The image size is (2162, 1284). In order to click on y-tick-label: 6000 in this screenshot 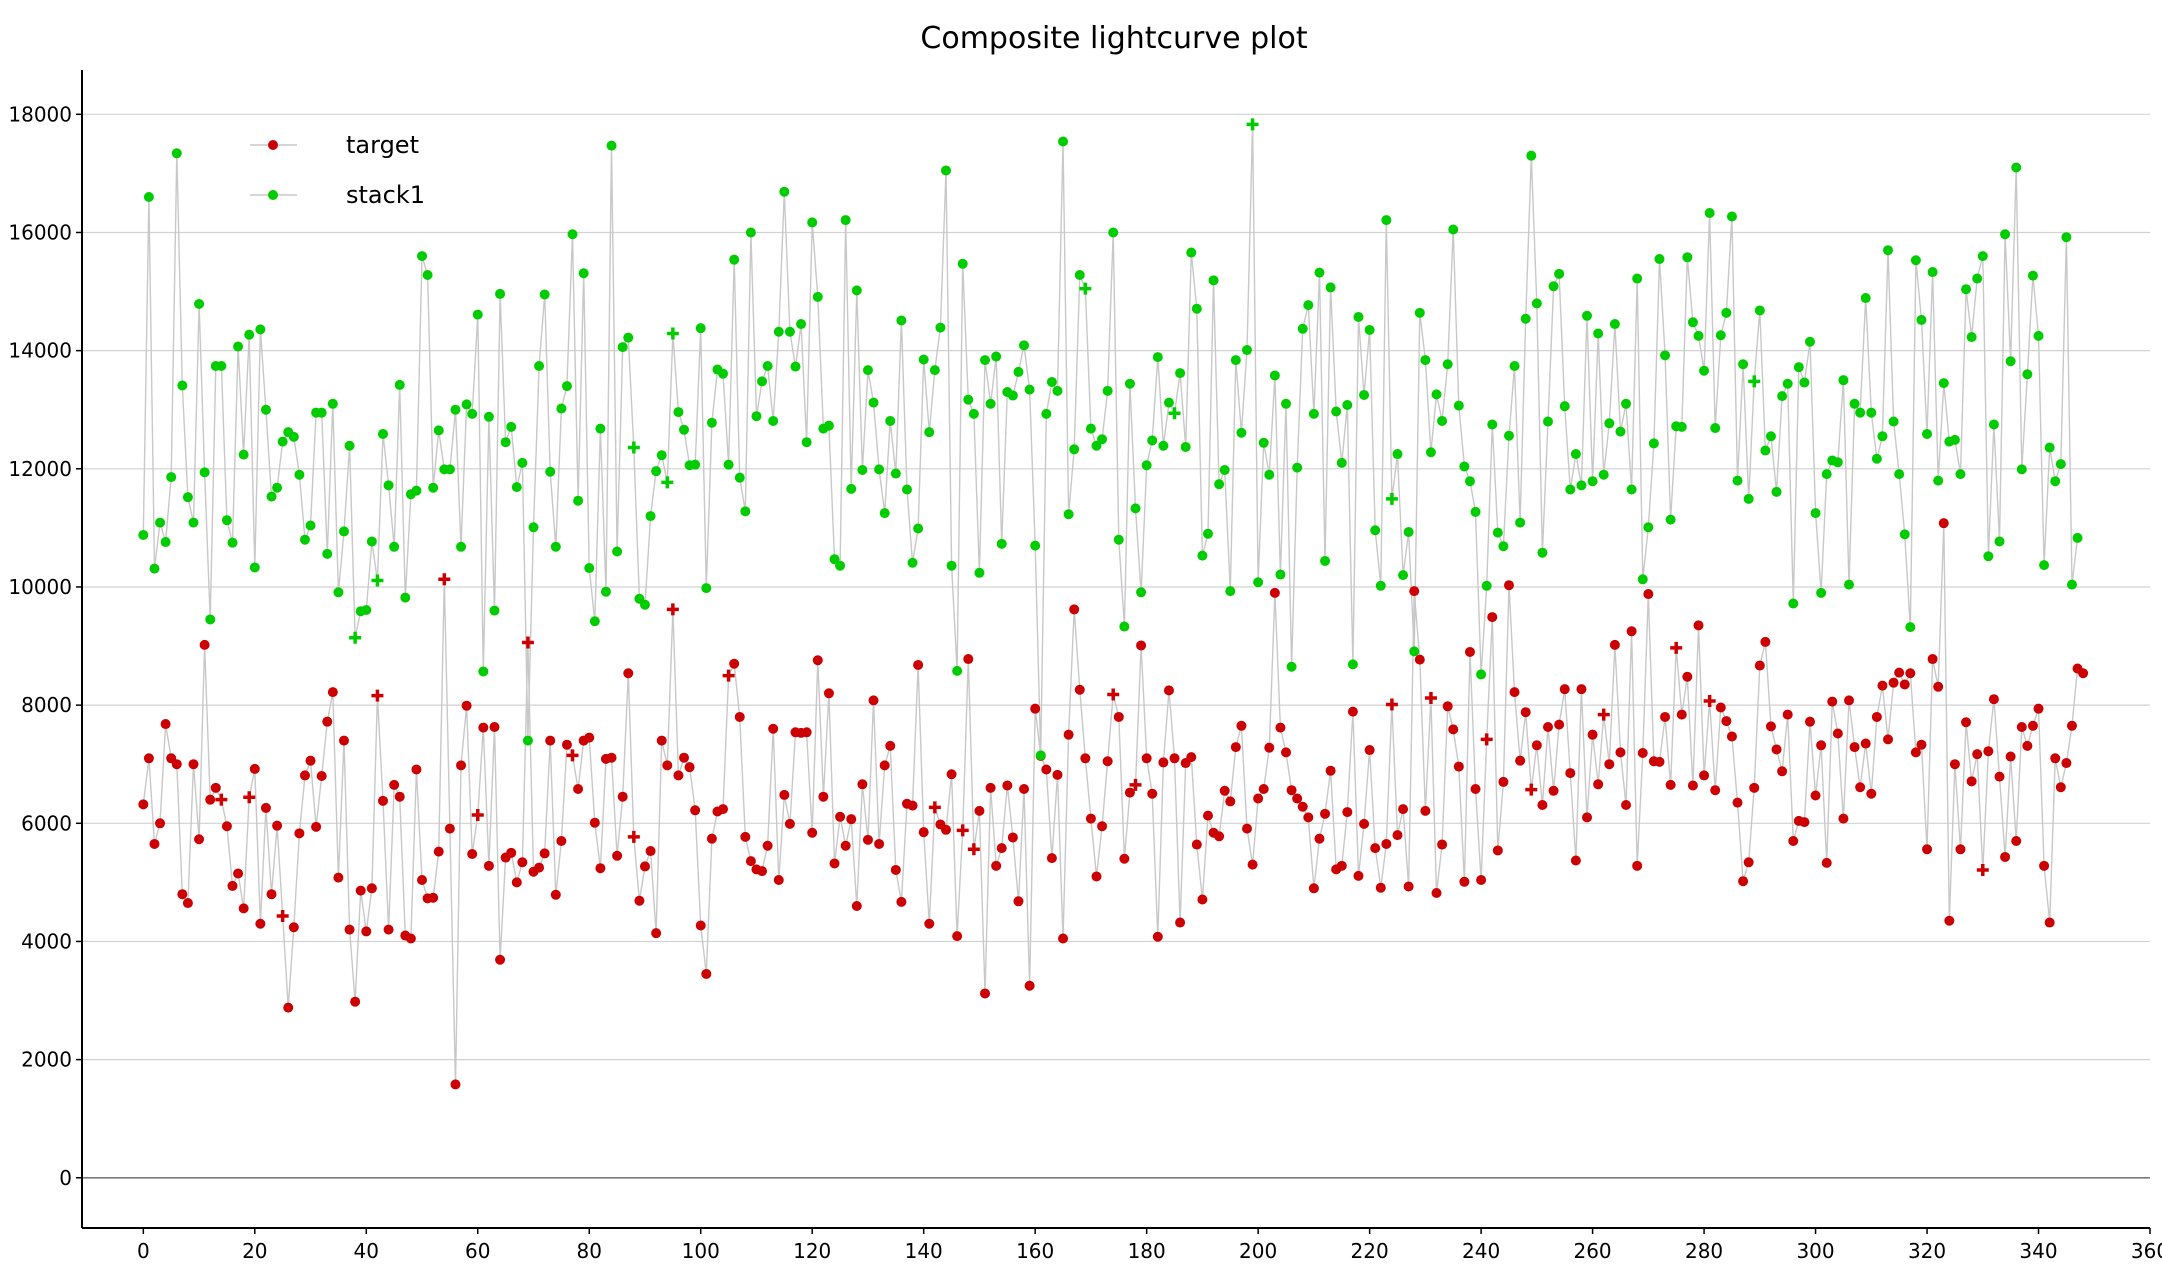, I will do `click(46, 823)`.